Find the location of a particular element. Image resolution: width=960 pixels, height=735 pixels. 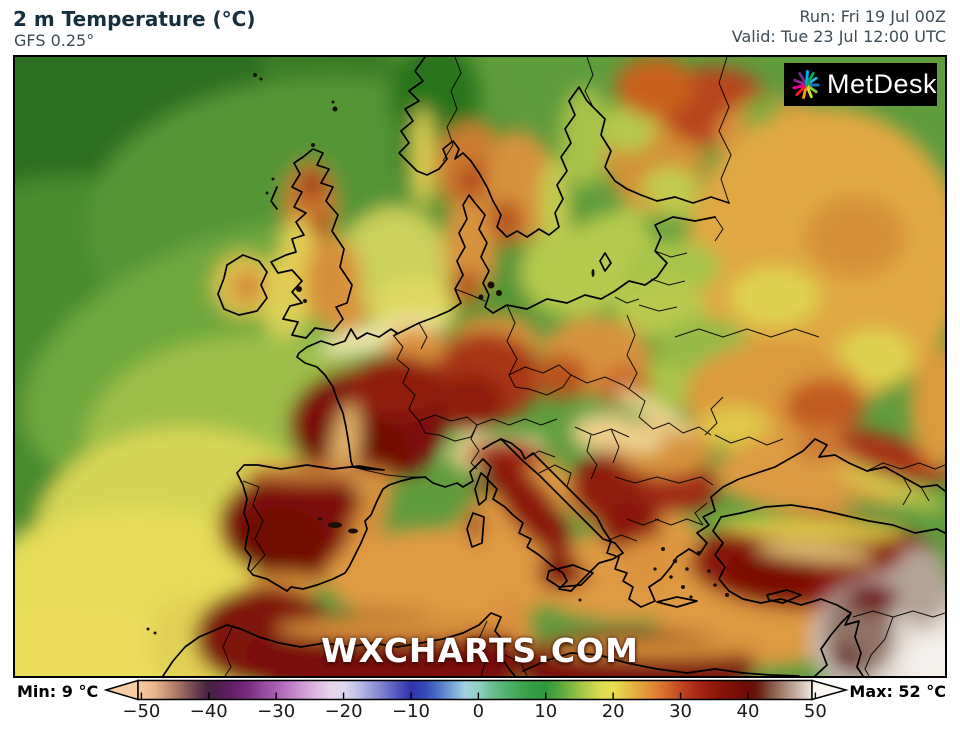

colorbar-gradient-bar is located at coordinates (475, 690).